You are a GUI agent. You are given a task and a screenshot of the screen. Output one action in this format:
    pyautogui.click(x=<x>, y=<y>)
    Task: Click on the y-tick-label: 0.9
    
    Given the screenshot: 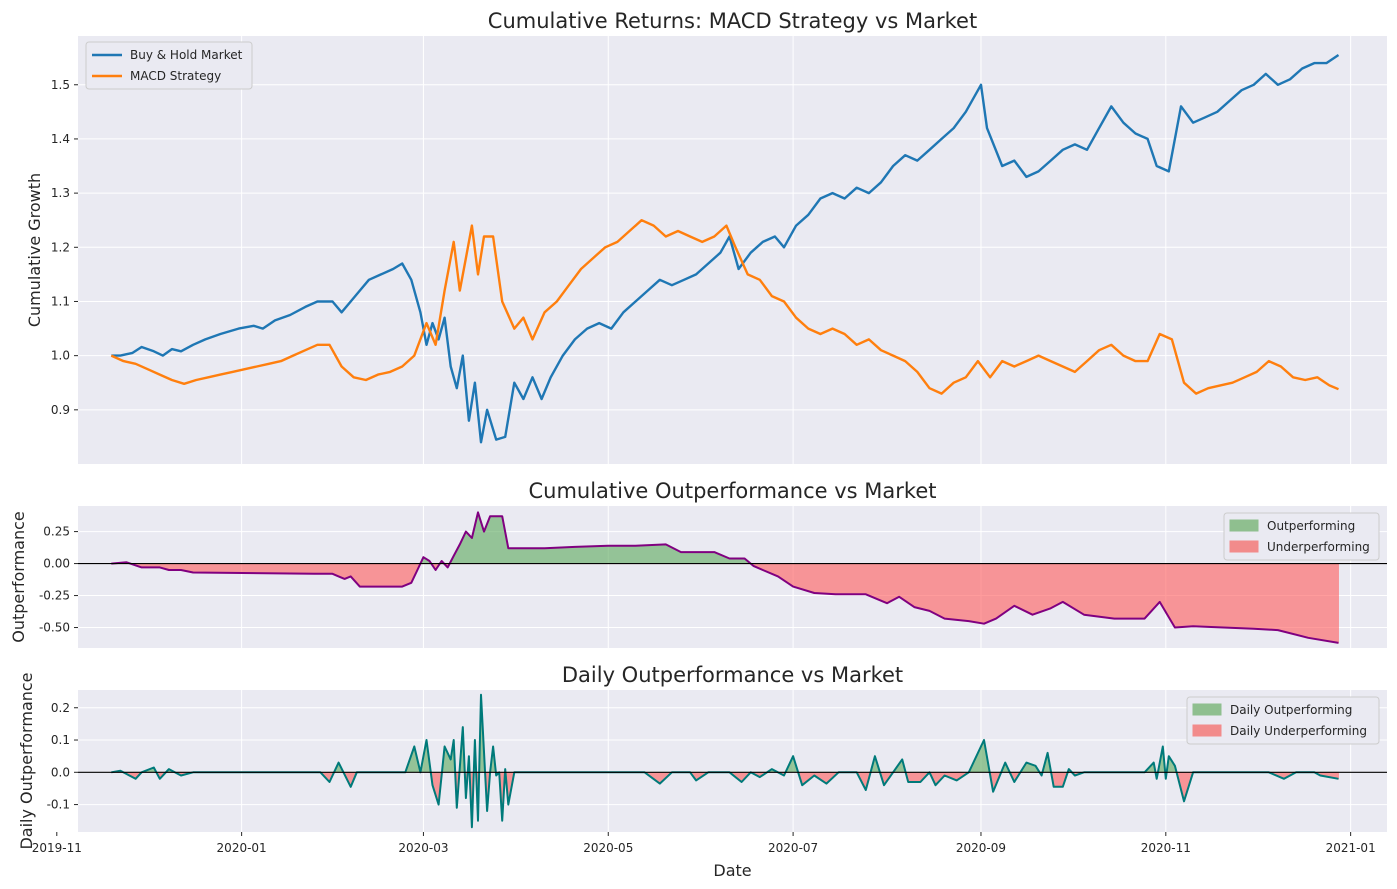 What is the action you would take?
    pyautogui.click(x=60, y=410)
    